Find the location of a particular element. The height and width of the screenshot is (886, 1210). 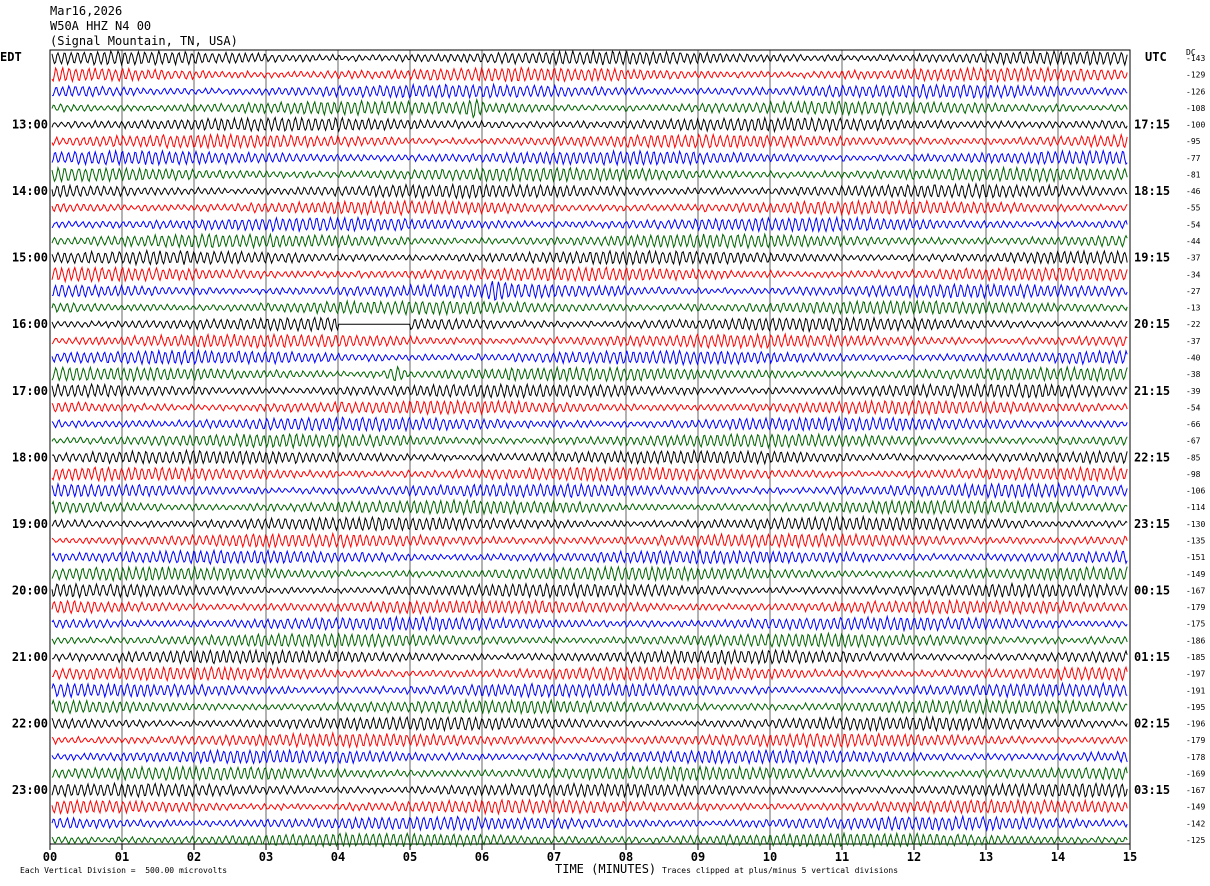

dc-offset-label: -186 is located at coordinates (1195, 640).